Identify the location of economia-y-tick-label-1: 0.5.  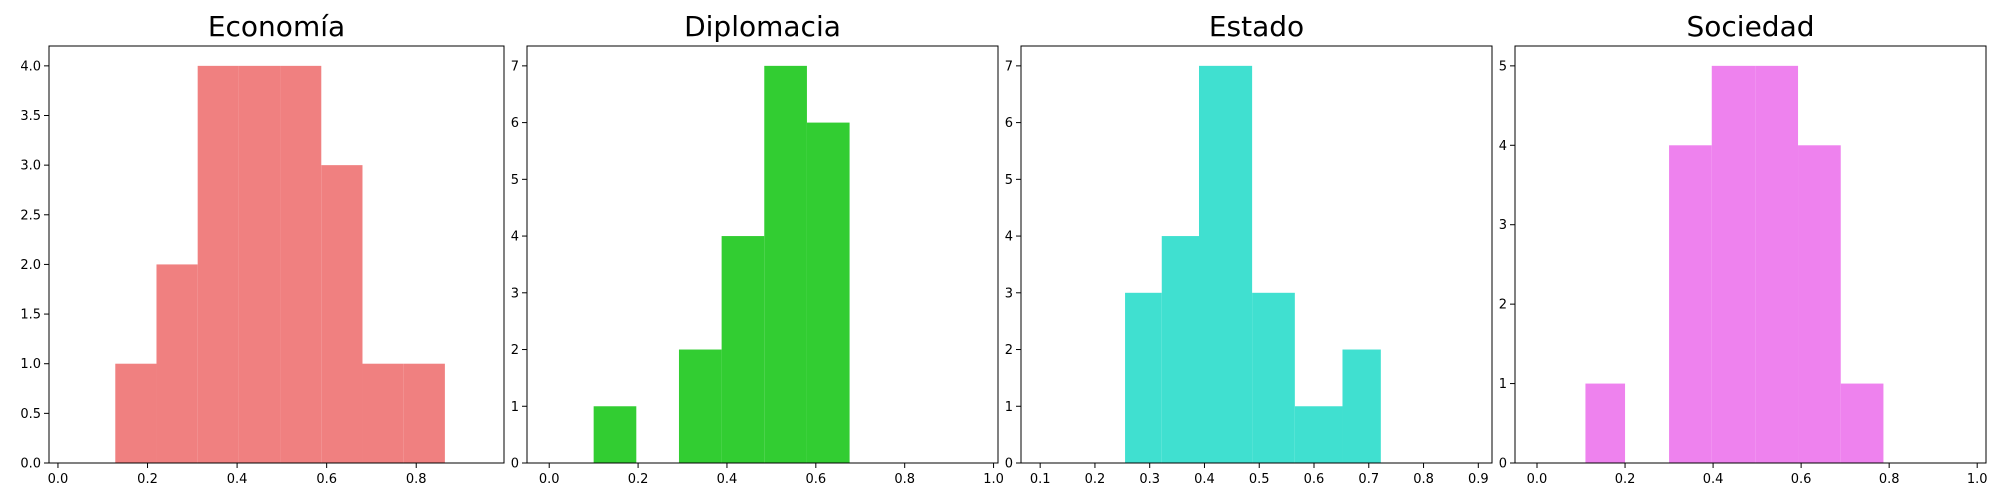
(30, 414).